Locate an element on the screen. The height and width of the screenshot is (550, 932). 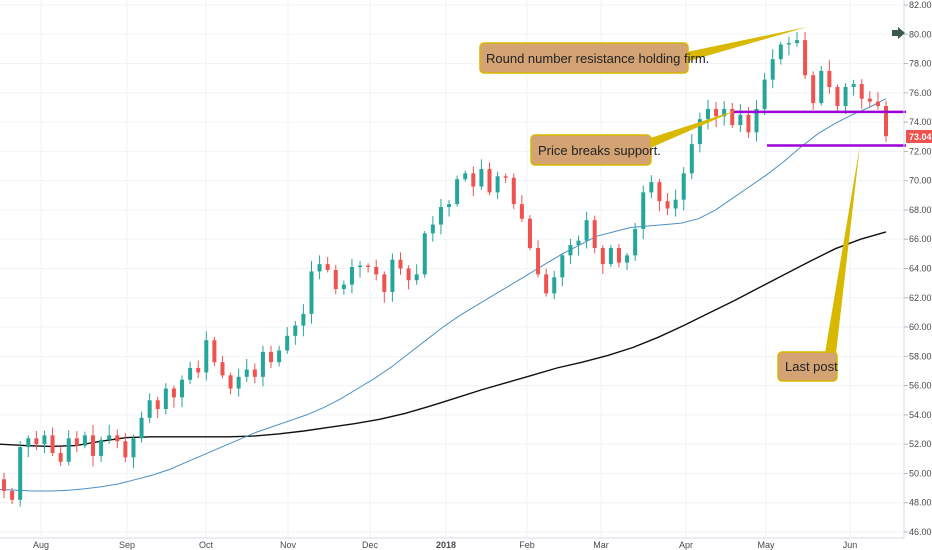
time-axis-tick-label: 2018 is located at coordinates (446, 545).